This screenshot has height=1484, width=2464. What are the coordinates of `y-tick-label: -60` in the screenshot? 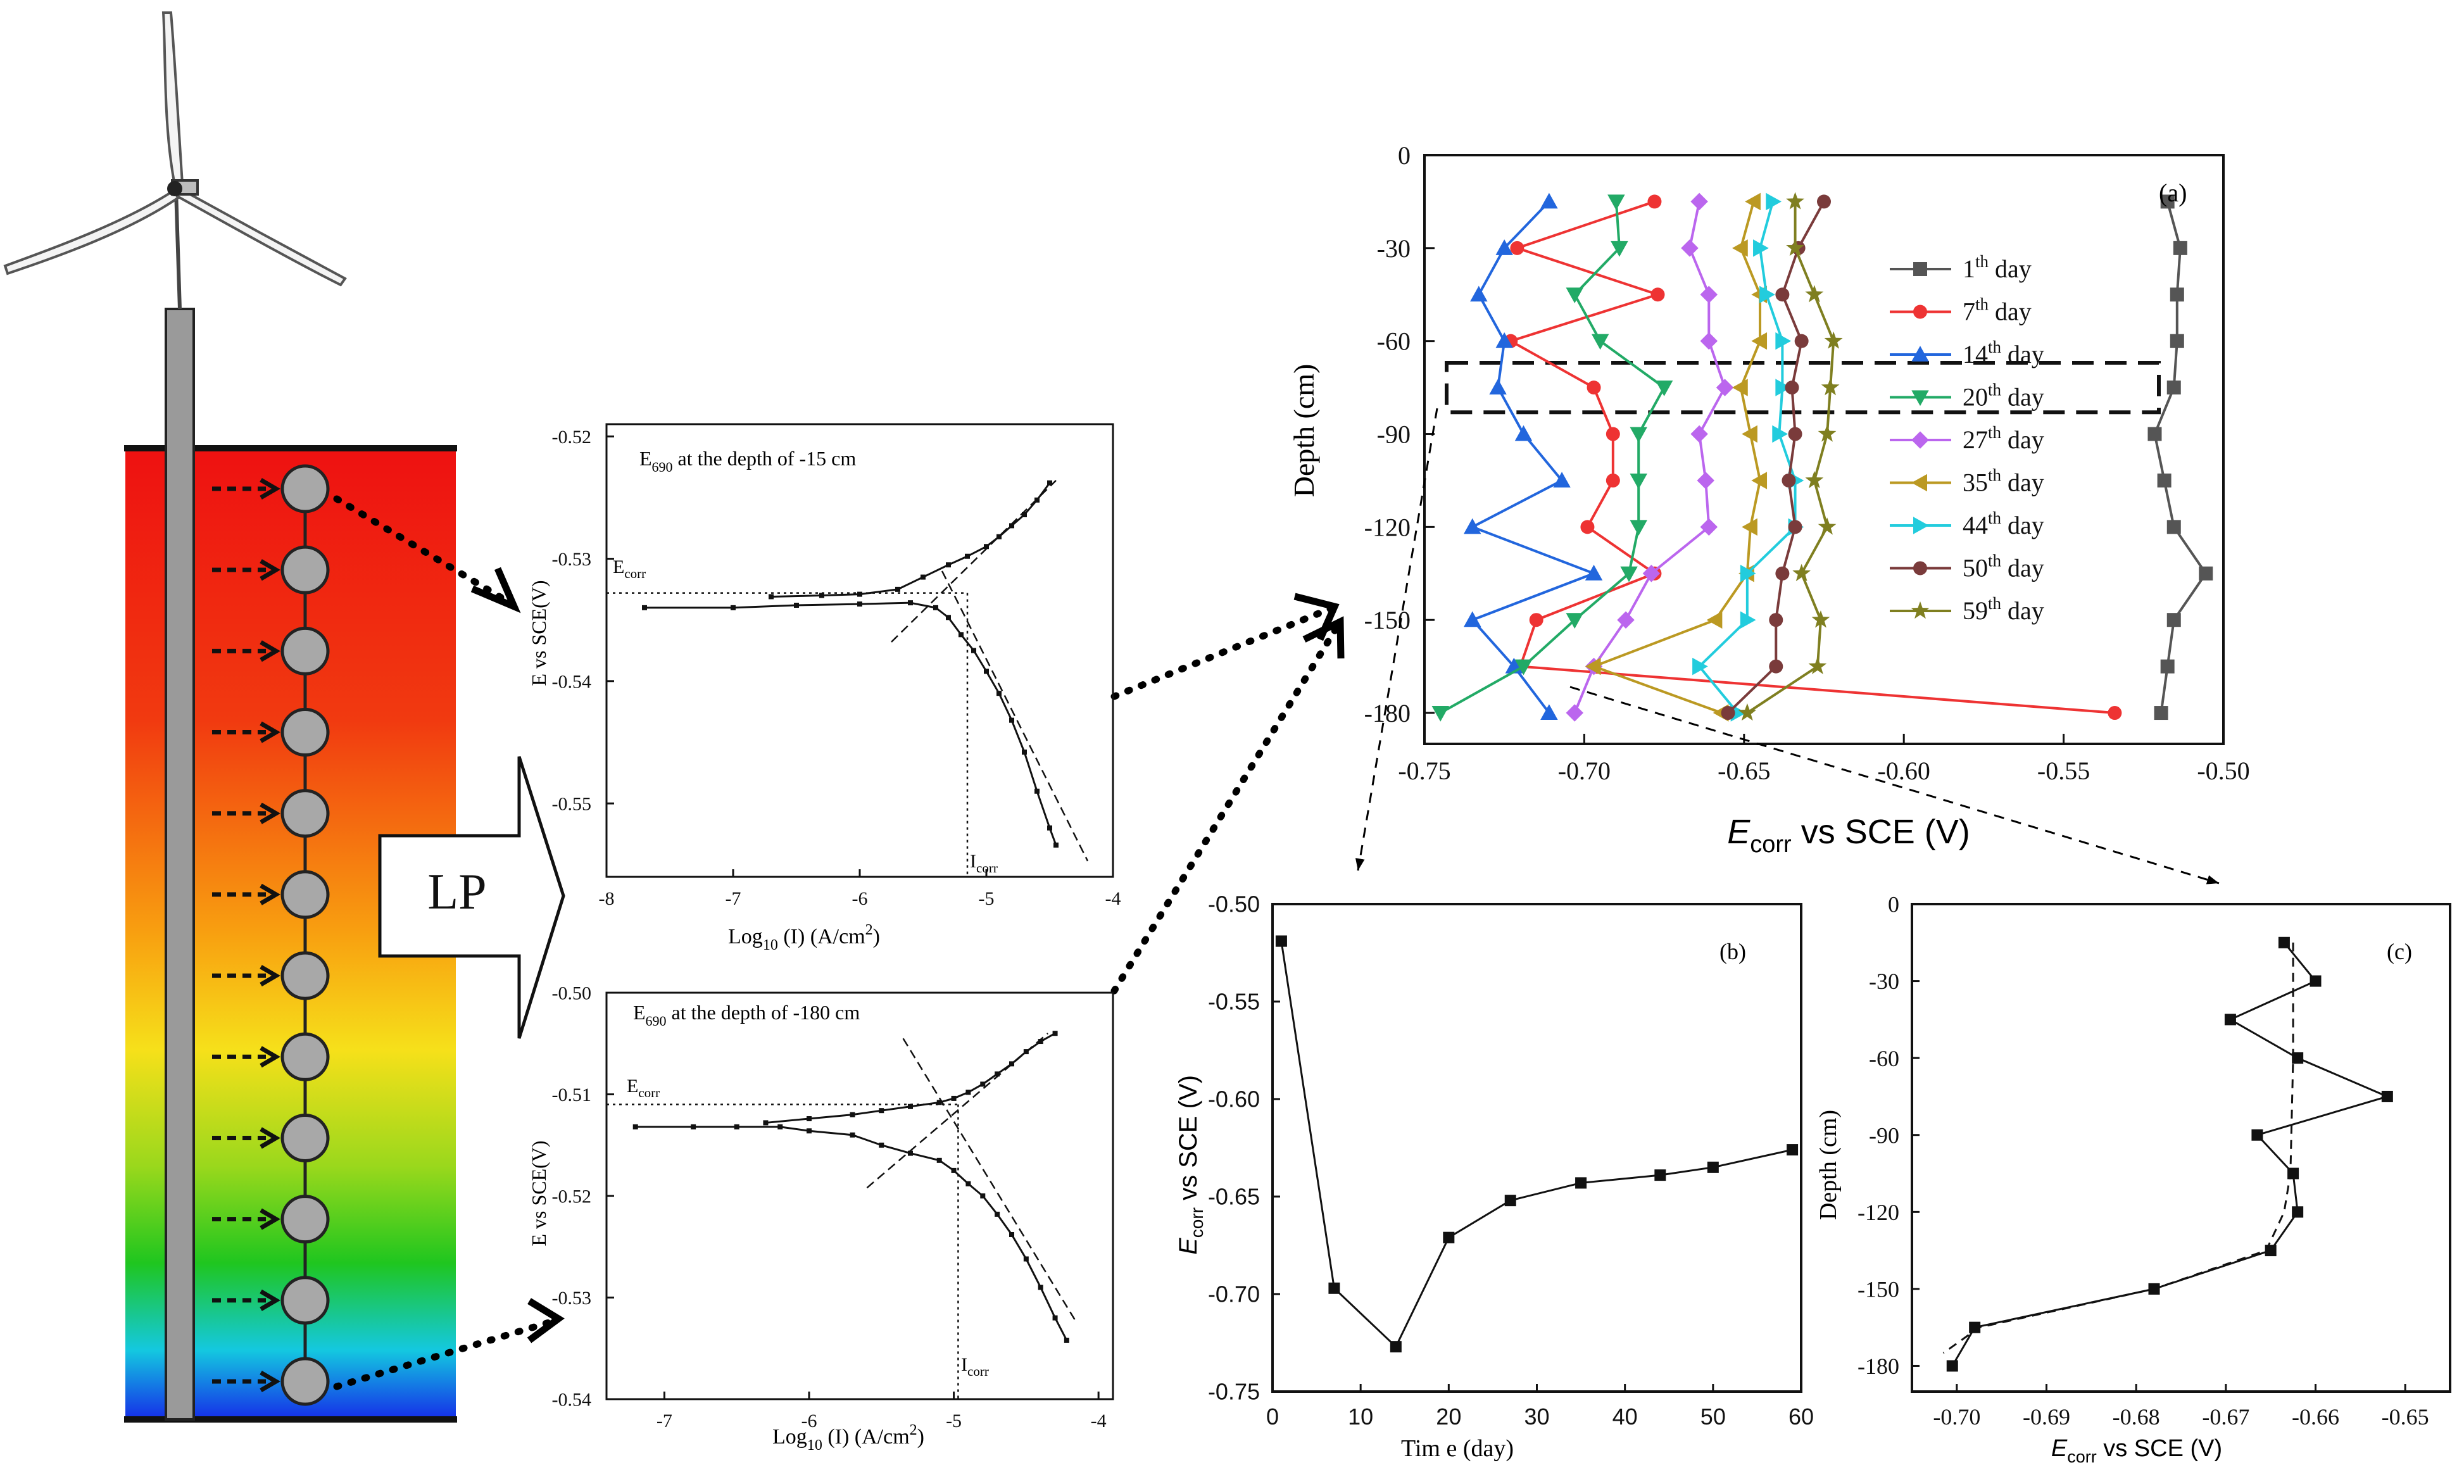 It's located at (1884, 1058).